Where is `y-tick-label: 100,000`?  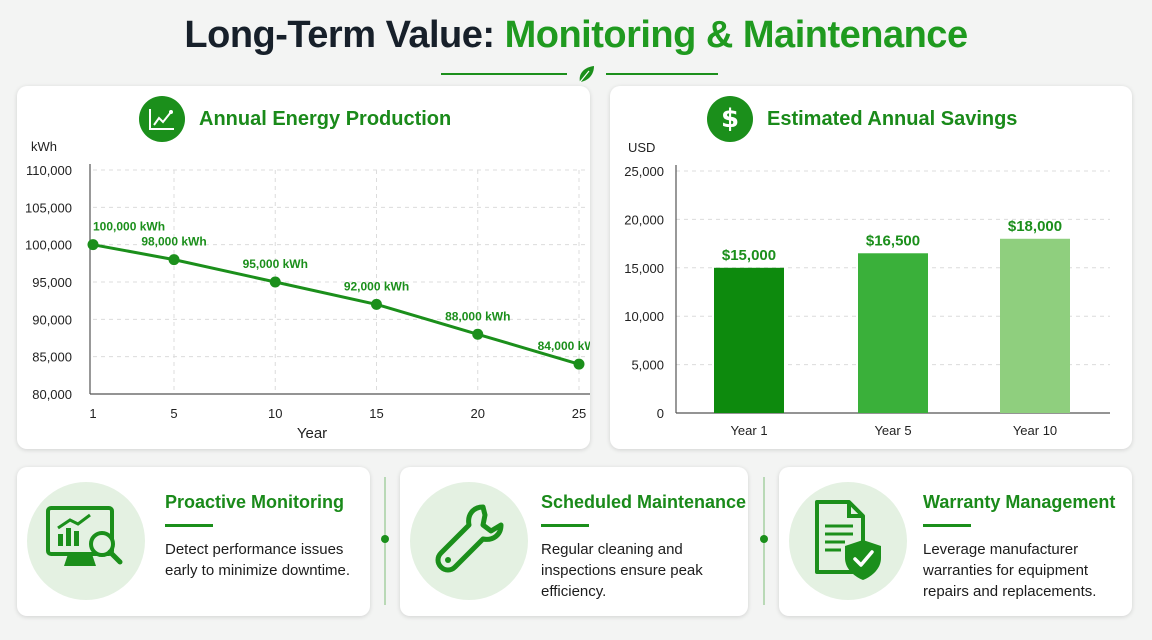
y-tick-label: 100,000 is located at coordinates (48, 245).